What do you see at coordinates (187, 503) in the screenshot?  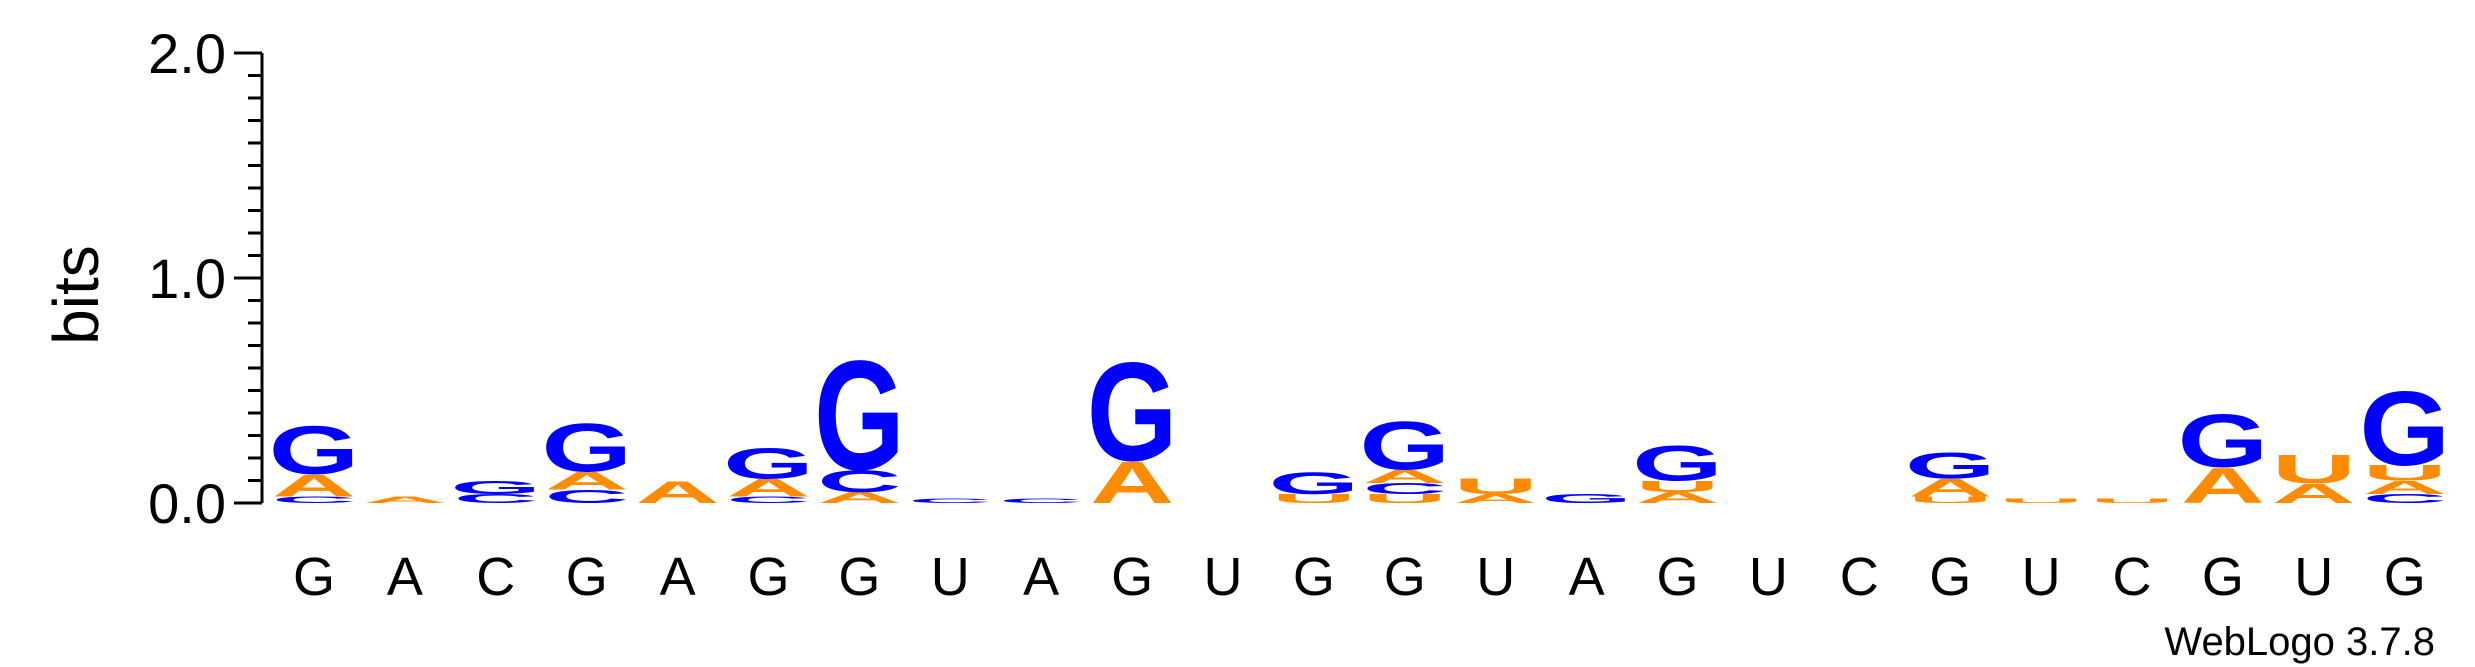 I see `y-tick-label: 0.0` at bounding box center [187, 503].